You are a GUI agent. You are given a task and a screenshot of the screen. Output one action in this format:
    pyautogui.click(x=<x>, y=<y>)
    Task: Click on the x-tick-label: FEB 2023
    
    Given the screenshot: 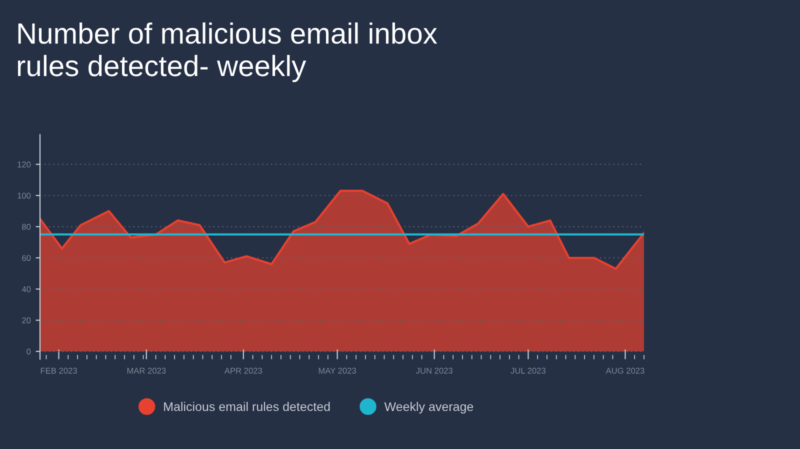 What is the action you would take?
    pyautogui.click(x=58, y=371)
    